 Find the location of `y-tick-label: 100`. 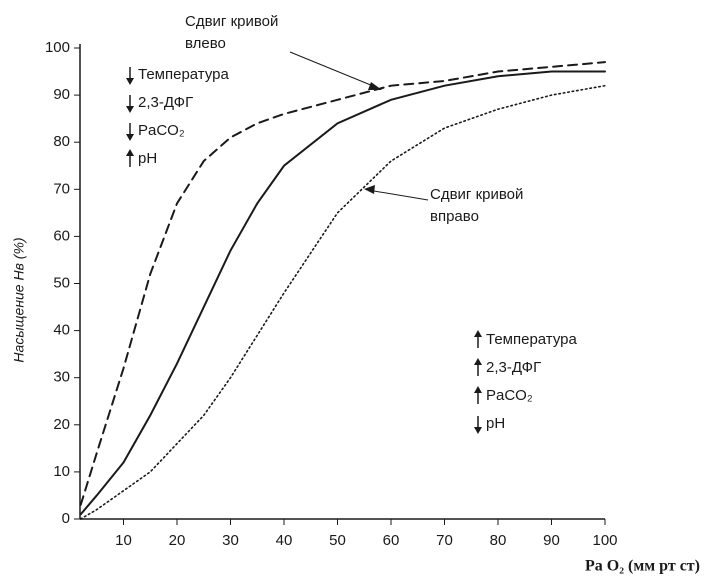

y-tick-label: 100 is located at coordinates (57, 47).